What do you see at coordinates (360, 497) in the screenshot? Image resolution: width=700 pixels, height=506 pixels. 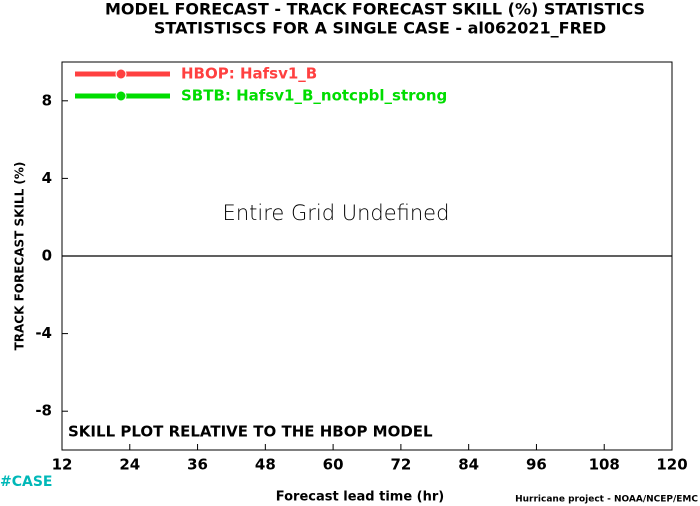 I see `x-axis-label: Forecast lead time (hr)` at bounding box center [360, 497].